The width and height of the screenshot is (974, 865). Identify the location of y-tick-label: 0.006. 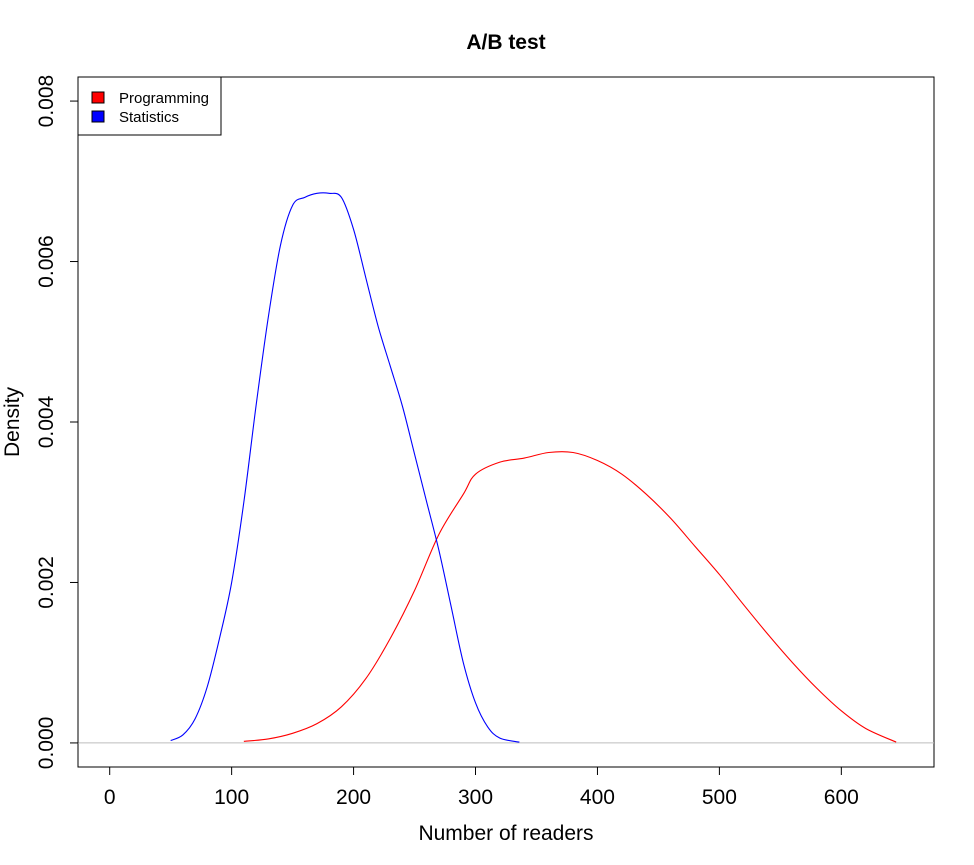
(46, 261).